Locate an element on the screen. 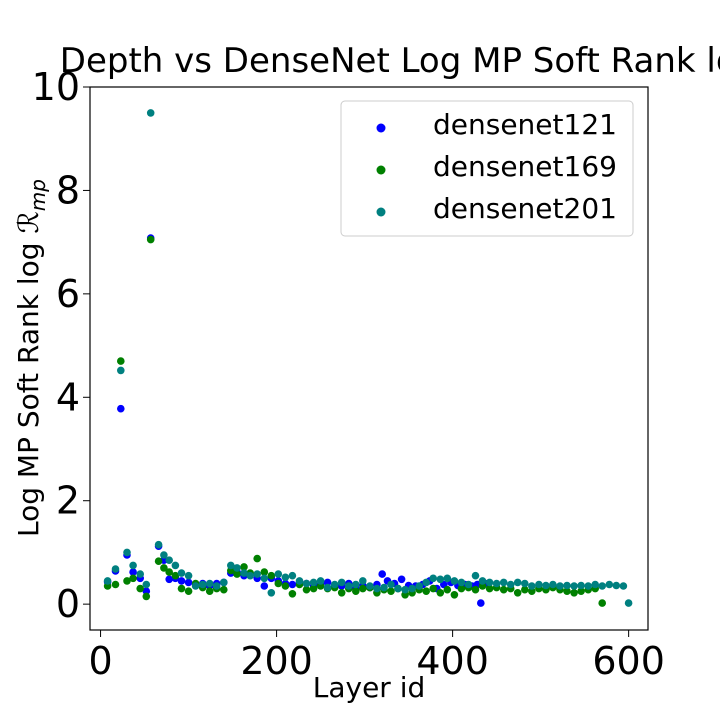  y-axis-label: Log MP Soft Rank log ℛmp is located at coordinates (31, 358).